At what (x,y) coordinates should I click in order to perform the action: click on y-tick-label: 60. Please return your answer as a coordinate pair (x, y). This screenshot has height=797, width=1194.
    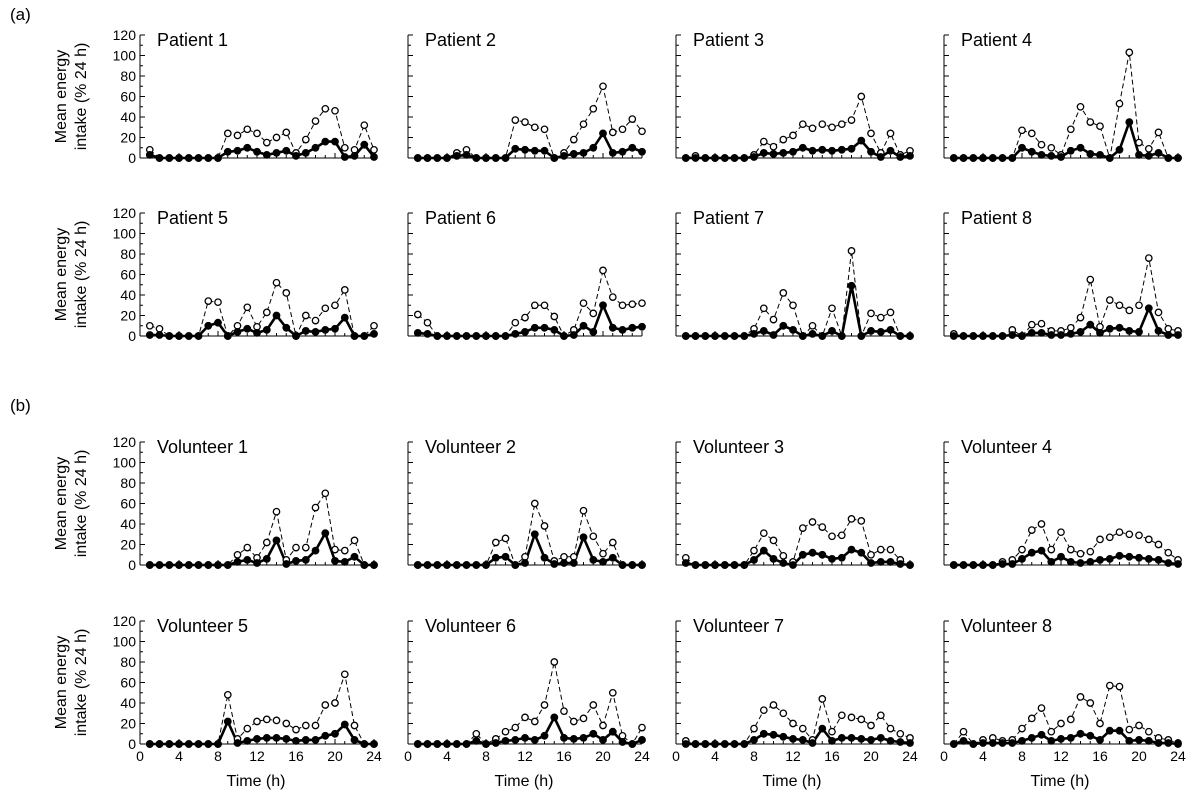
    Looking at the image, I should click on (128, 504).